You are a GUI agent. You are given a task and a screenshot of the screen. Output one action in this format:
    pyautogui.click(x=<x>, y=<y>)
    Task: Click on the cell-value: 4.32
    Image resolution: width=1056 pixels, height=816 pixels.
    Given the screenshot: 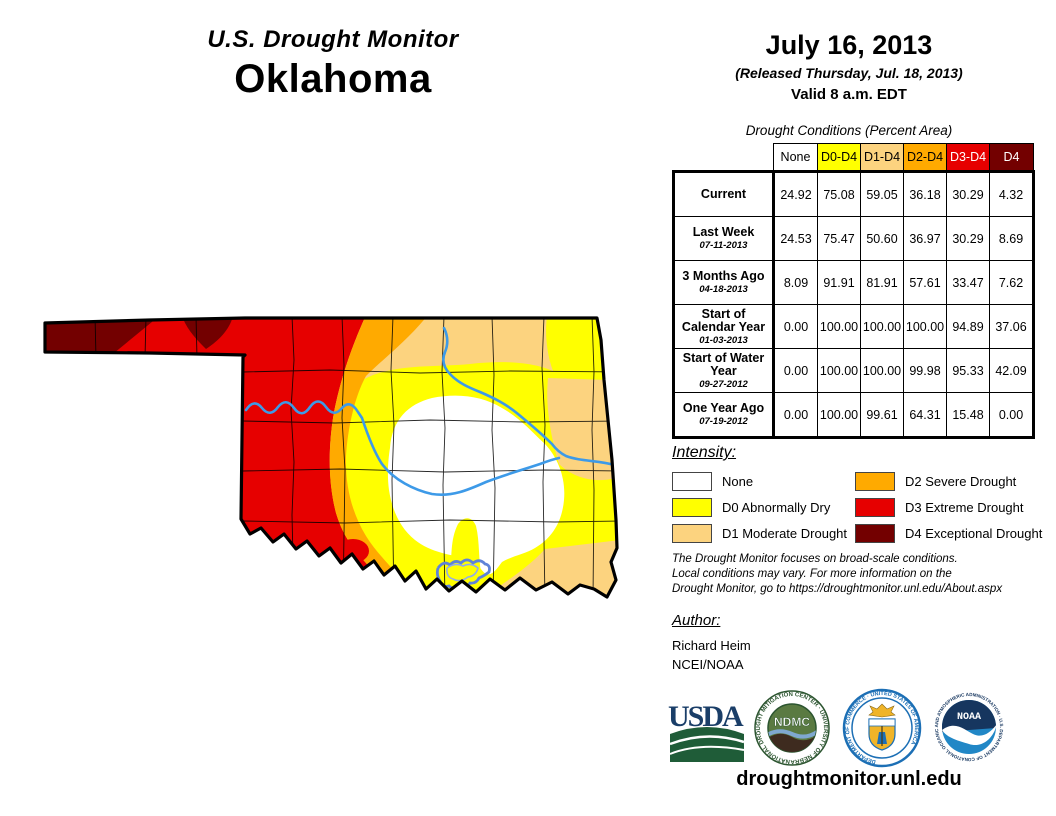 What is the action you would take?
    pyautogui.click(x=1012, y=193)
    